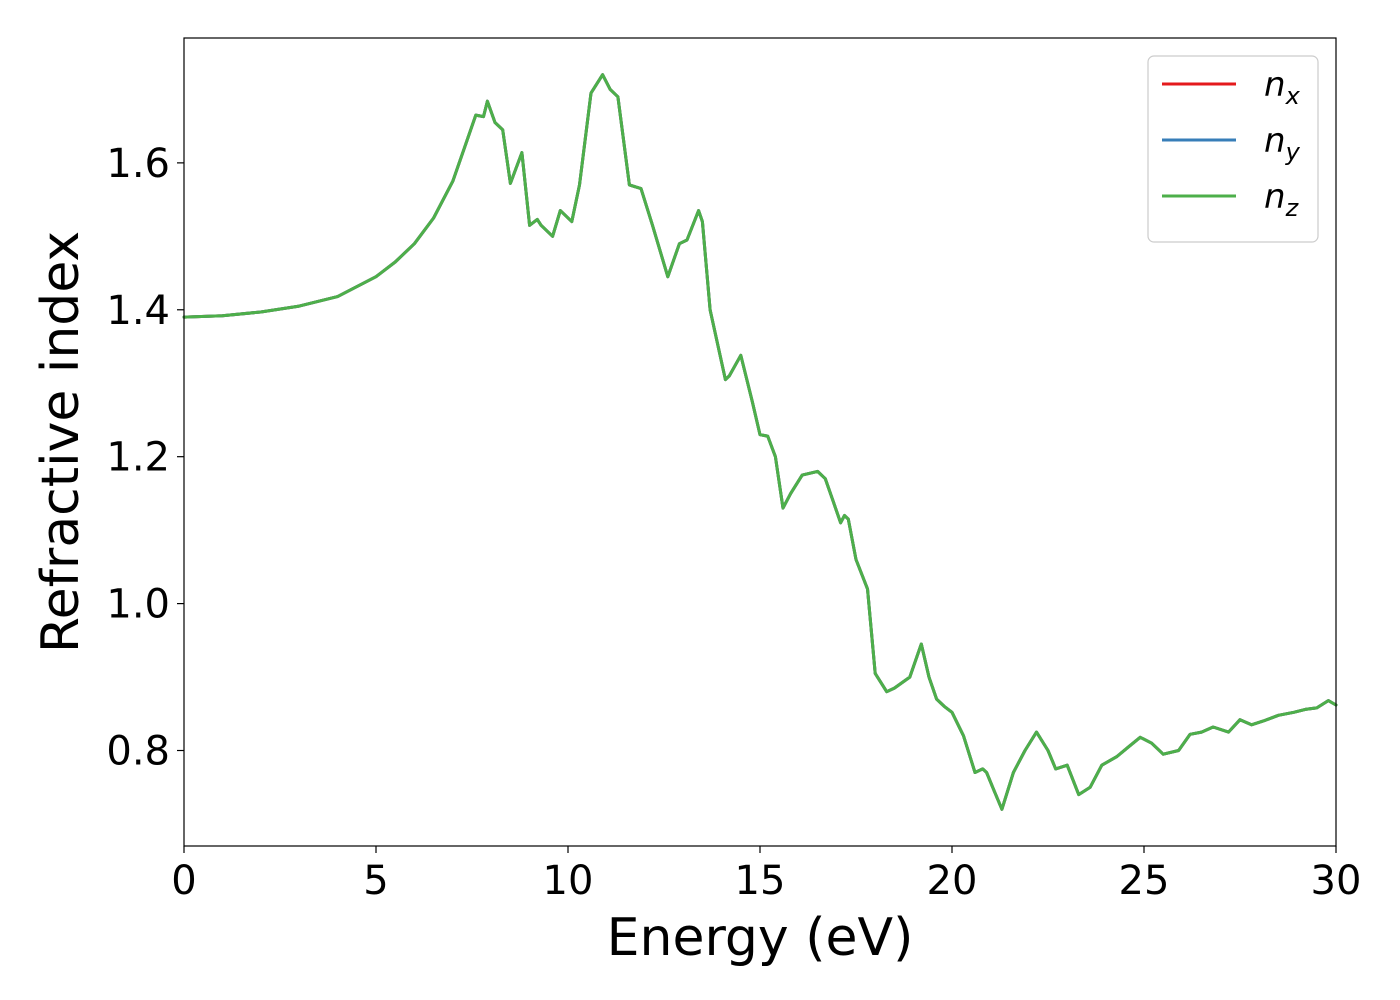 Image resolution: width=1400 pixels, height=1000 pixels. What do you see at coordinates (183, 881) in the screenshot?
I see `x-tick-label: 0` at bounding box center [183, 881].